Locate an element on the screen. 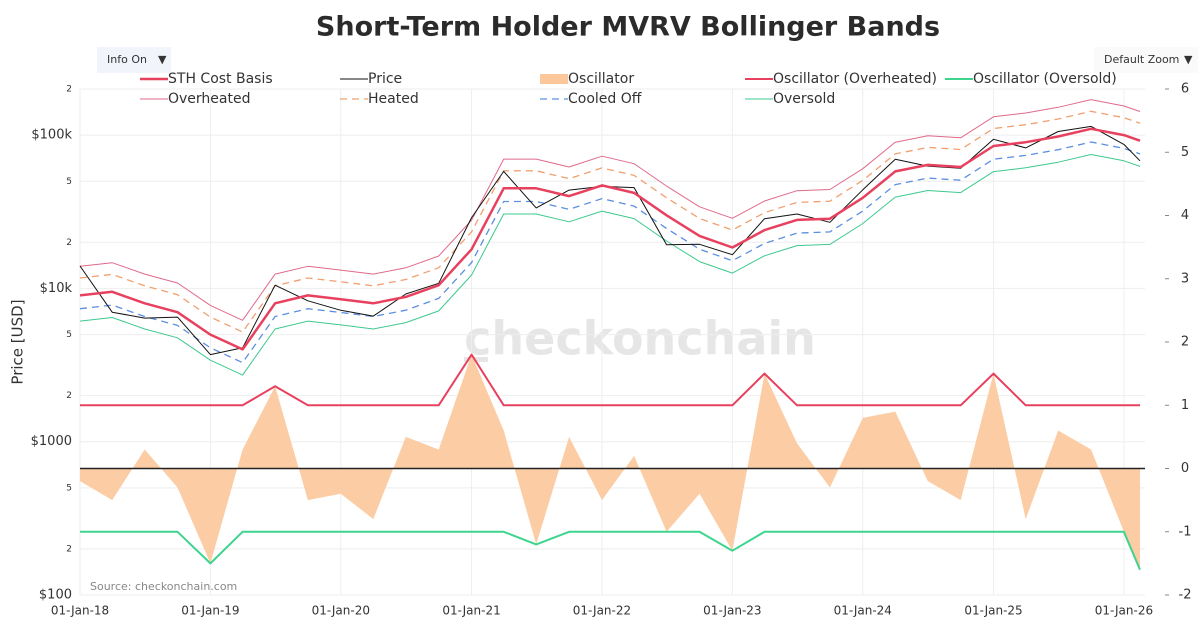 The image size is (1200, 624). legend-item: Overheated is located at coordinates (195, 99).